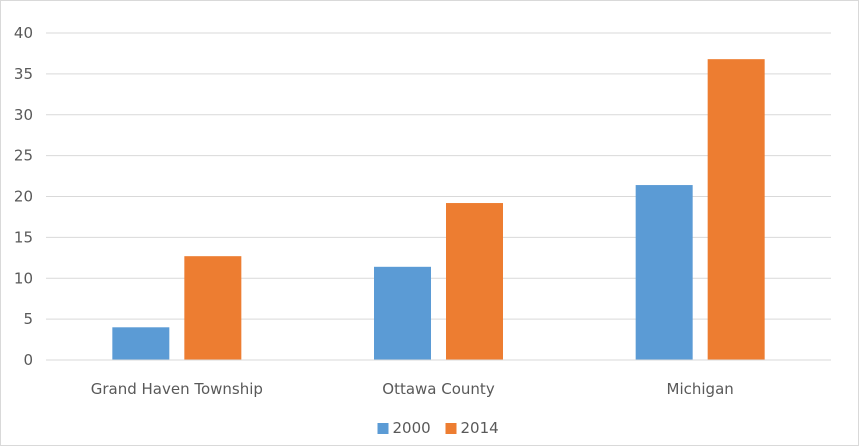 The image size is (859, 446). Describe the element at coordinates (23, 237) in the screenshot. I see `y-tick-label: 15` at that location.